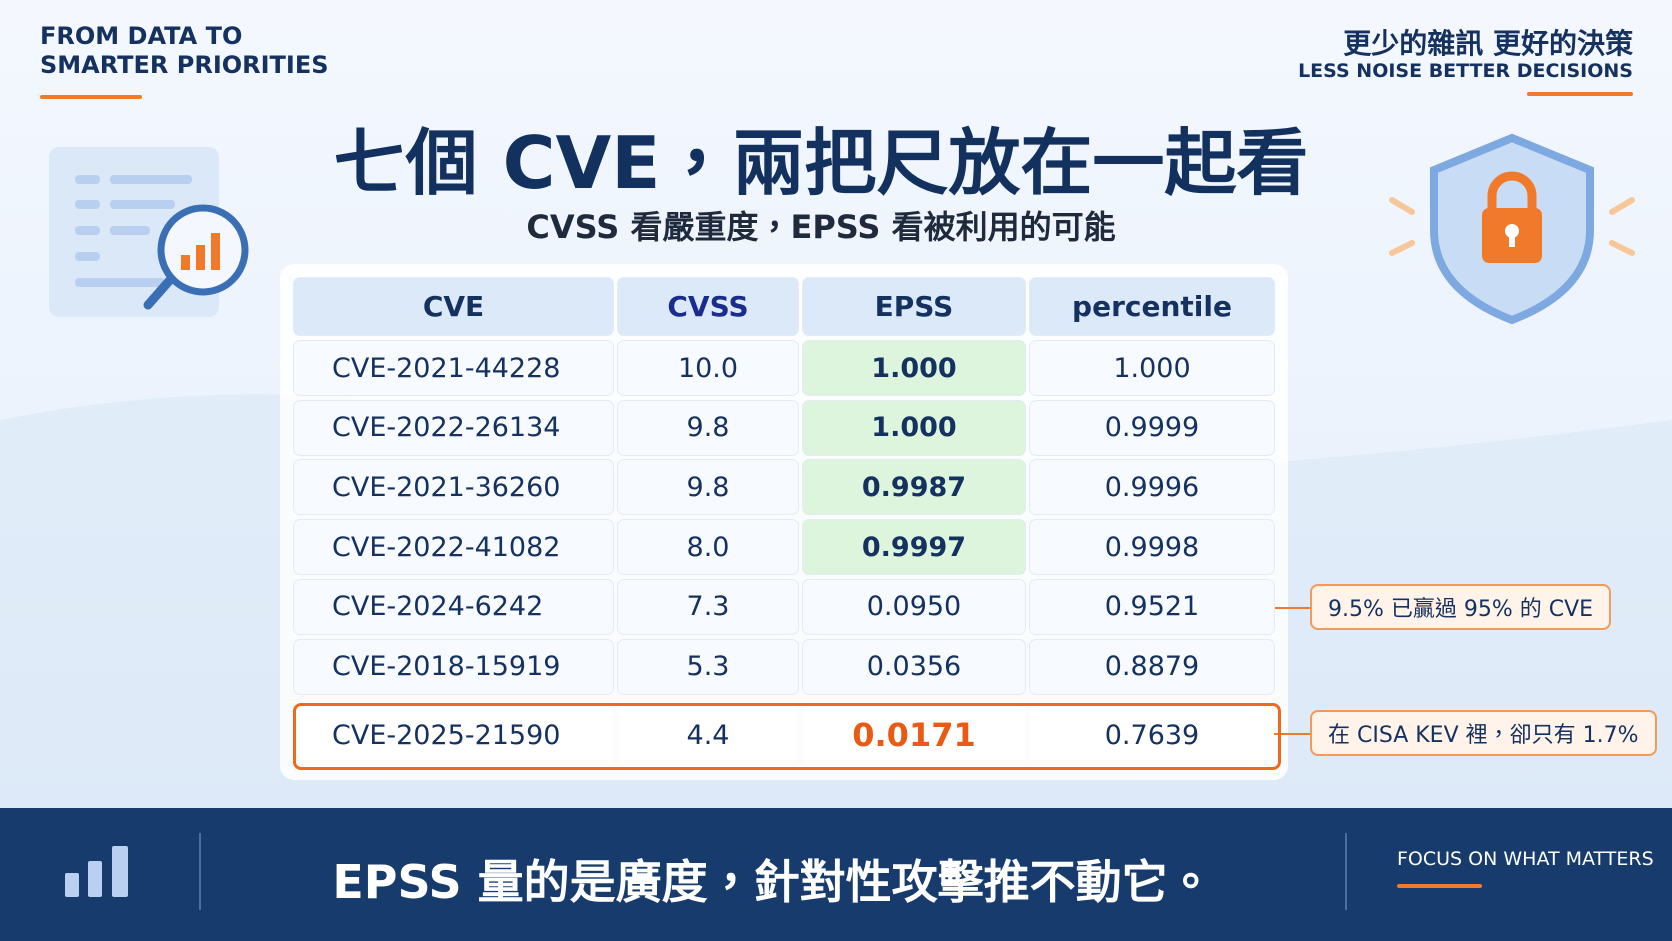 The height and width of the screenshot is (941, 1672). Describe the element at coordinates (184, 65) in the screenshot. I see `tagline-line: SMARTER PRIORITIES` at that location.